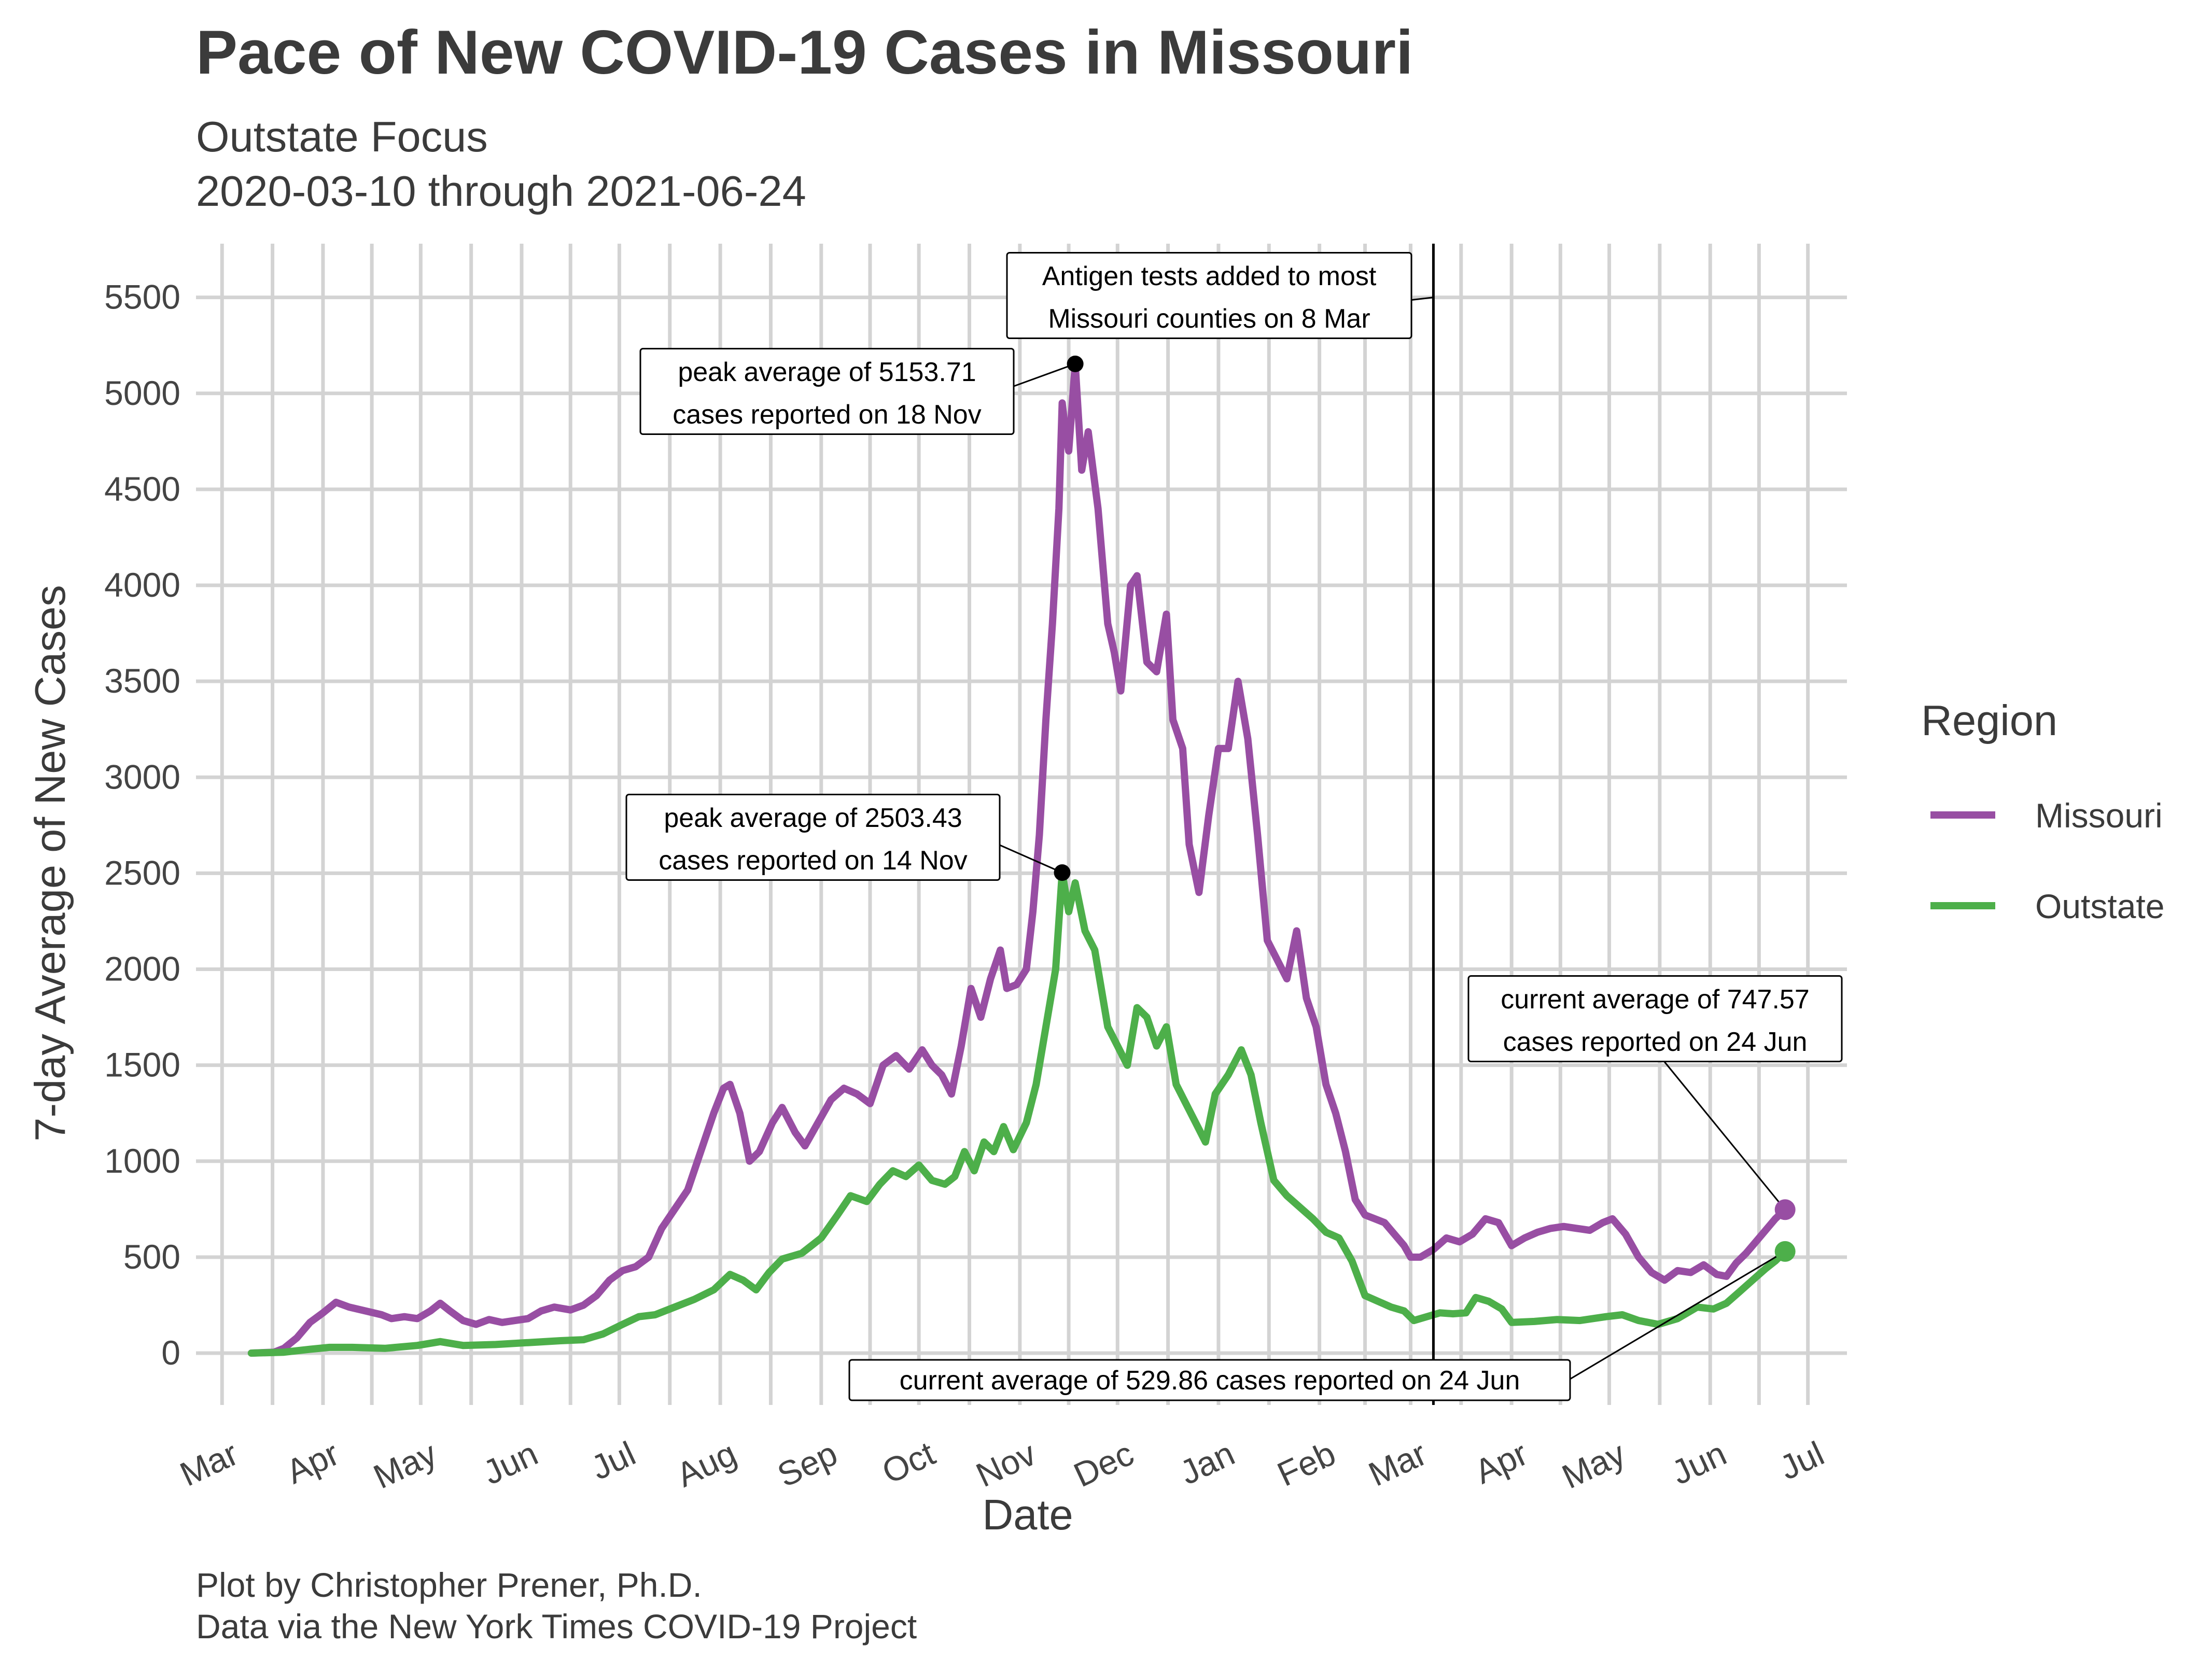  I want to click on y-tick-label: 1000, so click(142, 1161).